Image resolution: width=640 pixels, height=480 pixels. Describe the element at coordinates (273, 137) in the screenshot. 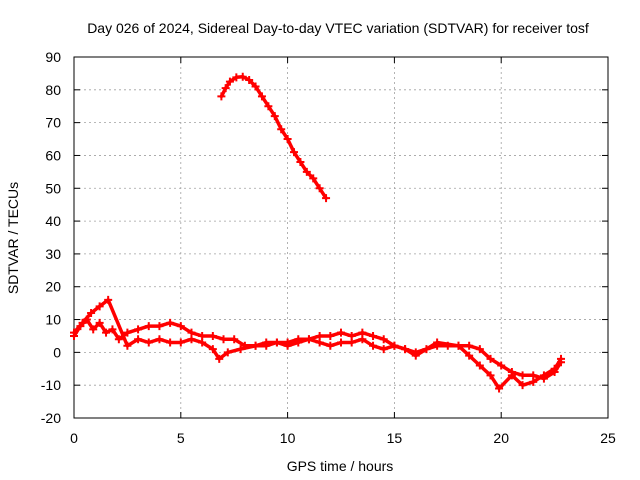

I see `series-high-arc` at that location.